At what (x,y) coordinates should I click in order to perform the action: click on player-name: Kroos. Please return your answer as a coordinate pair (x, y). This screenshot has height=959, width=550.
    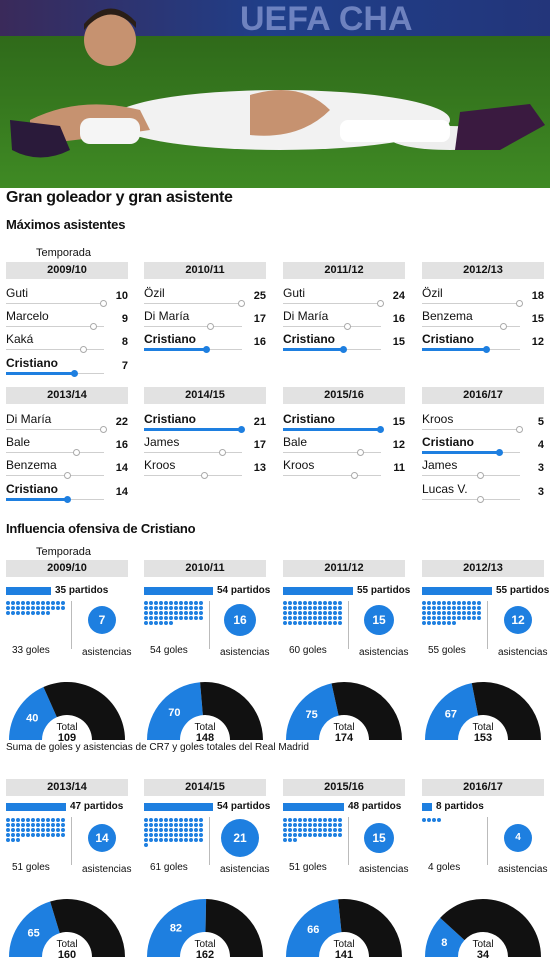
    Looking at the image, I should click on (438, 419).